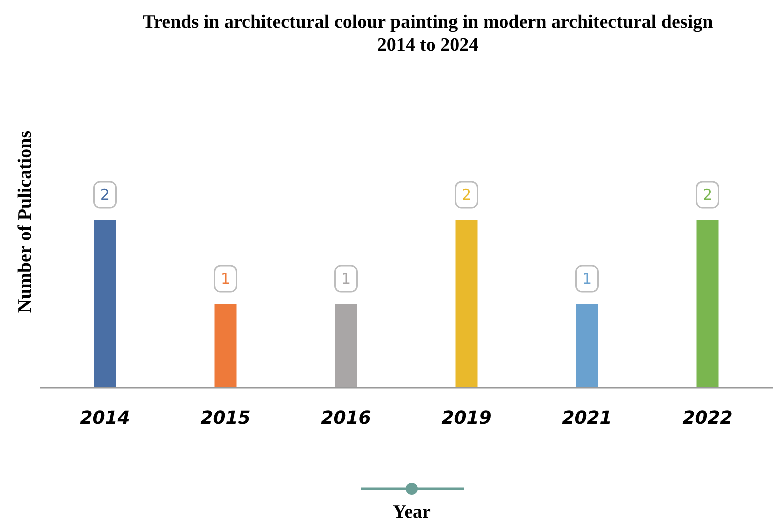 This screenshot has height=522, width=773. I want to click on x-tick-label: 2015, so click(225, 418).